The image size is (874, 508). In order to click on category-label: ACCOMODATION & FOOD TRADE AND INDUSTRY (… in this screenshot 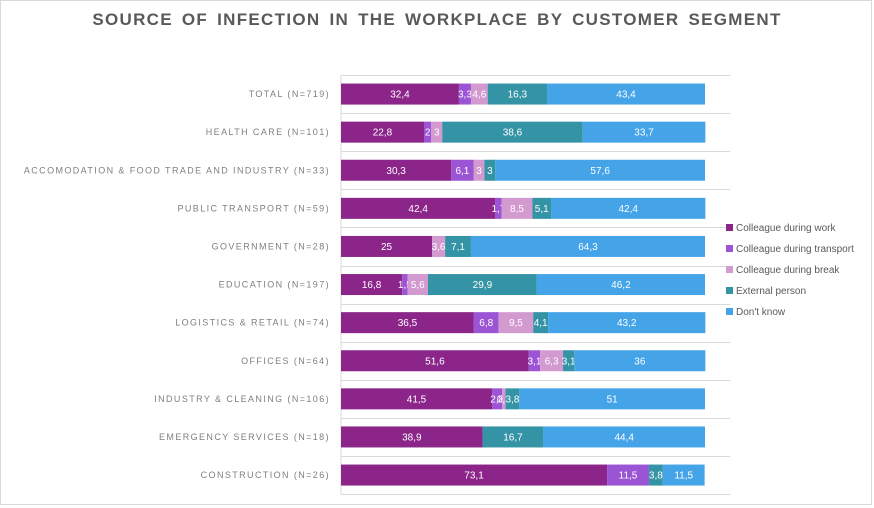, I will do `click(177, 170)`.